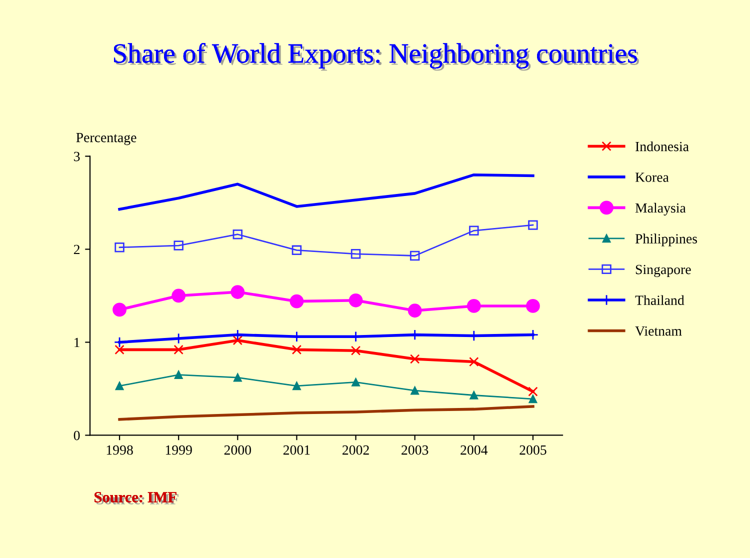  Describe the element at coordinates (136, 498) in the screenshot. I see `source-note: Source: IMF` at that location.